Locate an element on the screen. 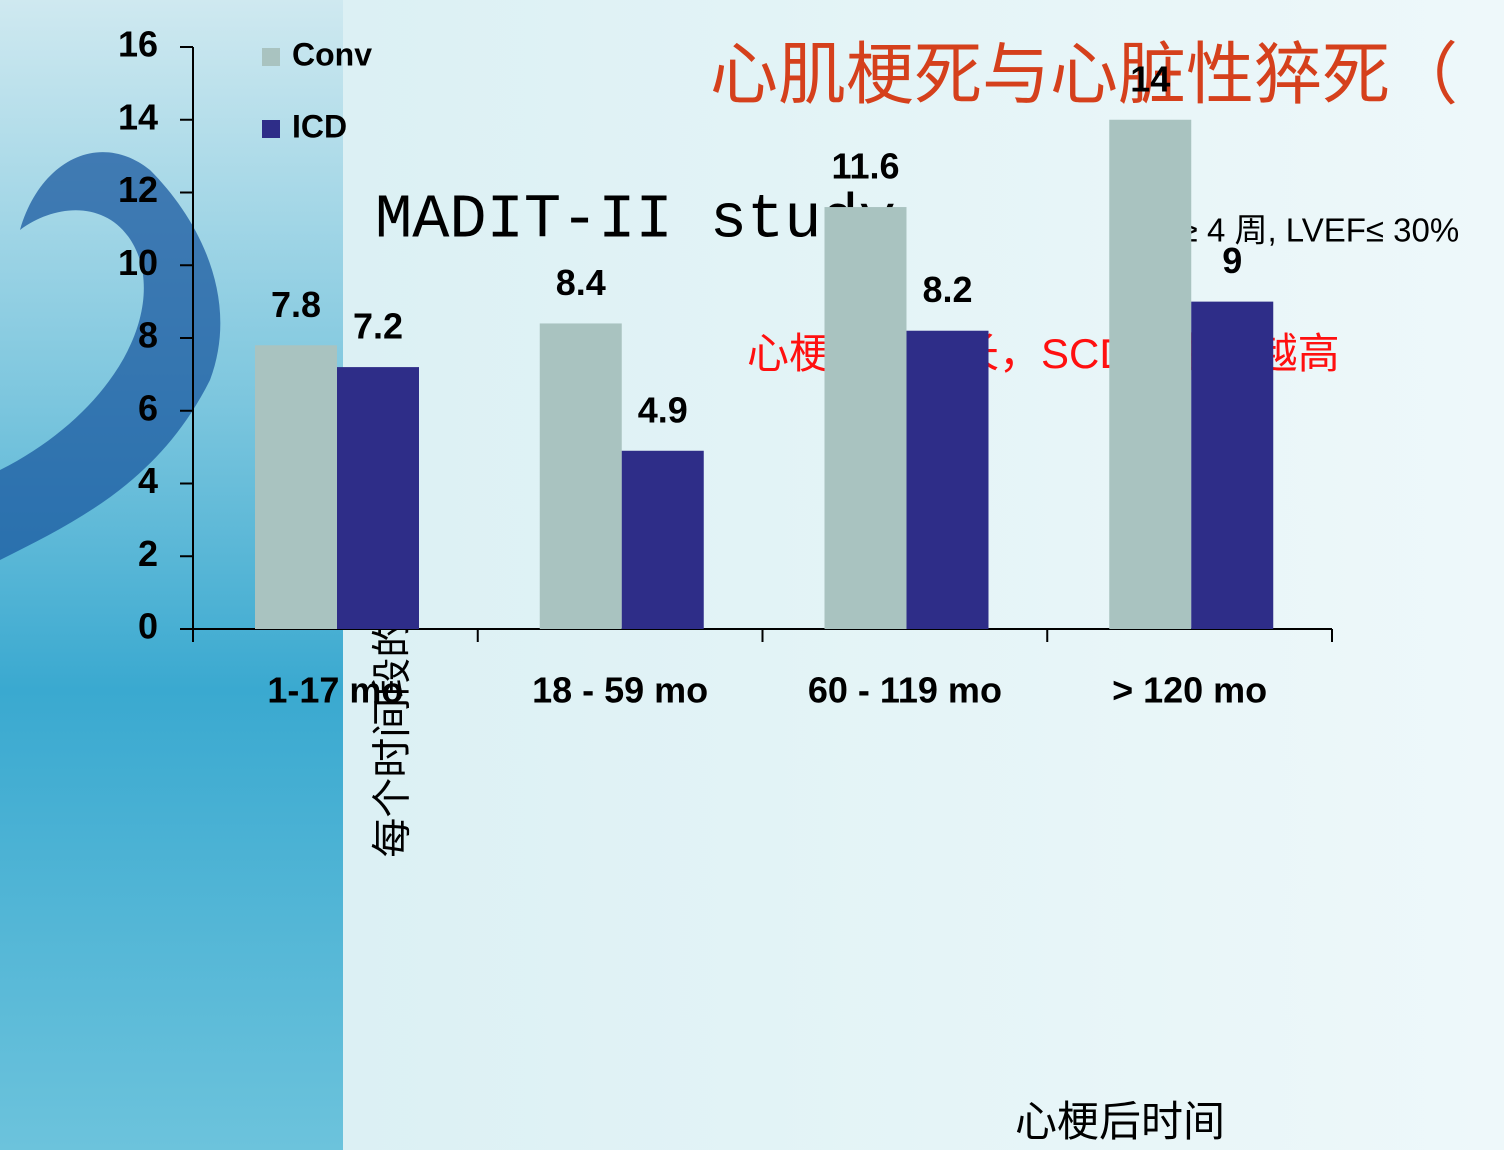 This screenshot has width=1504, height=1150. value-label: 14 is located at coordinates (1150, 78).